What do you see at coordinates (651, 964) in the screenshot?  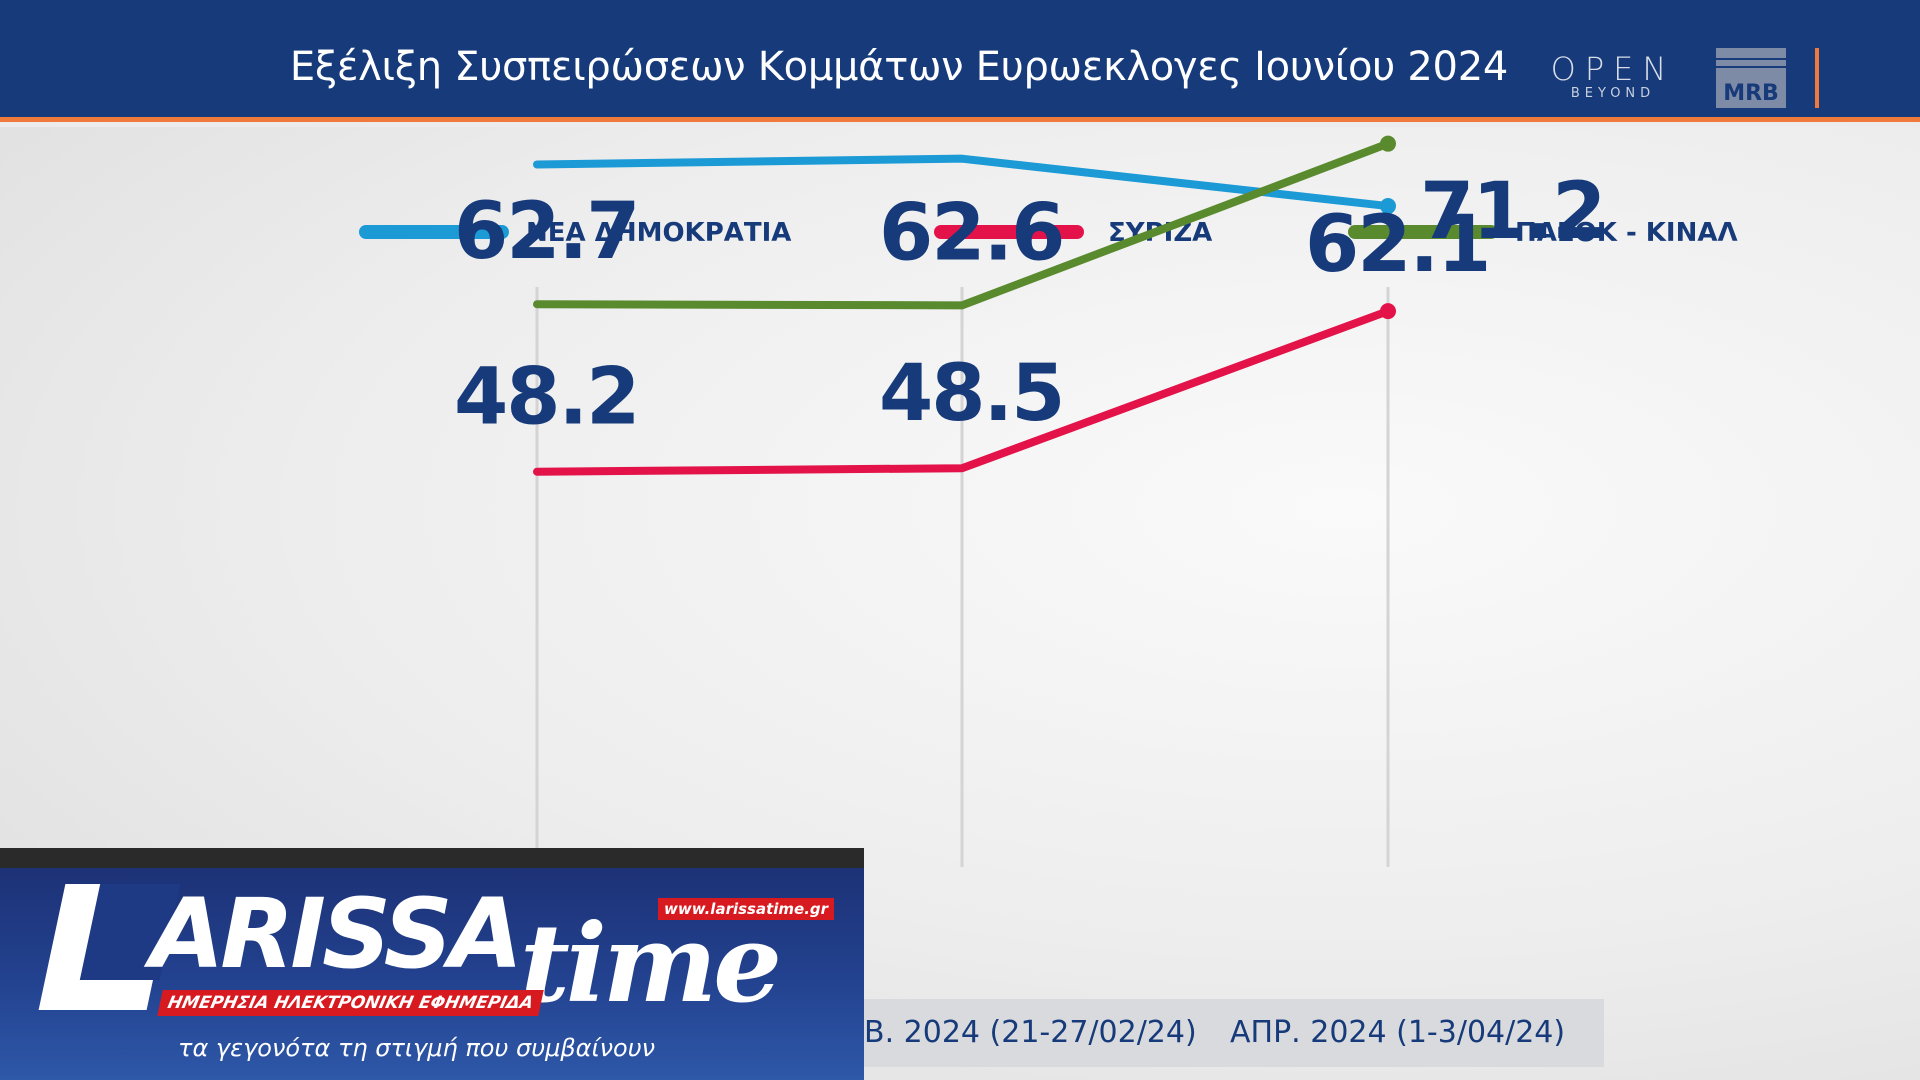 I see `brand-logo-time: time` at bounding box center [651, 964].